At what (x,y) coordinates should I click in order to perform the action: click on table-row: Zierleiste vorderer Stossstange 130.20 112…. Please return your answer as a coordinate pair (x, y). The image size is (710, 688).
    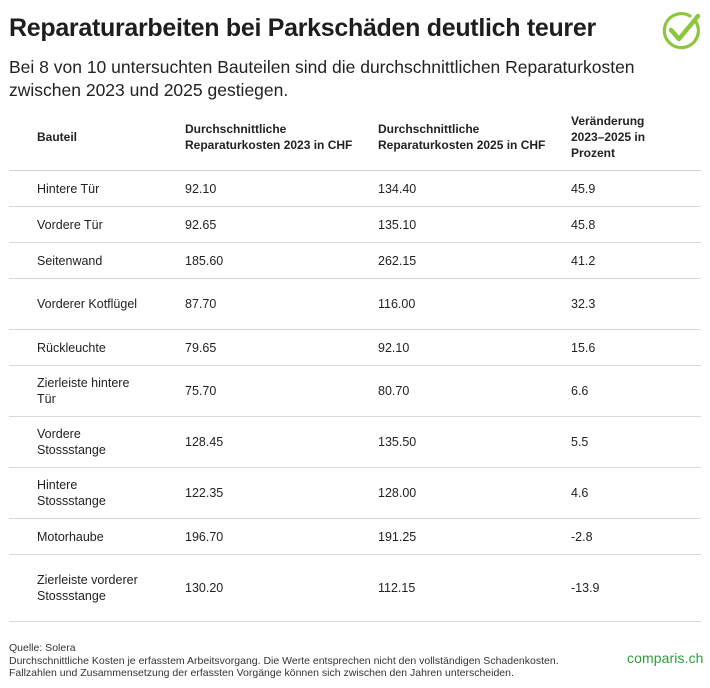
    Looking at the image, I should click on (355, 588).